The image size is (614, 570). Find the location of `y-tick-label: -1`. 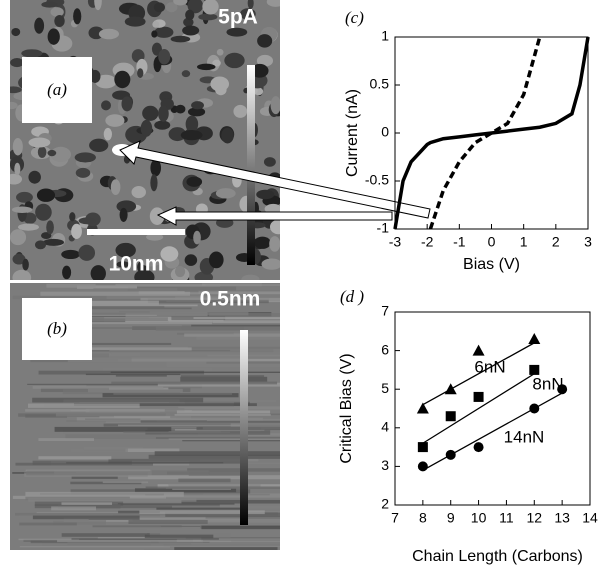

y-tick-label: -1 is located at coordinates (383, 228).